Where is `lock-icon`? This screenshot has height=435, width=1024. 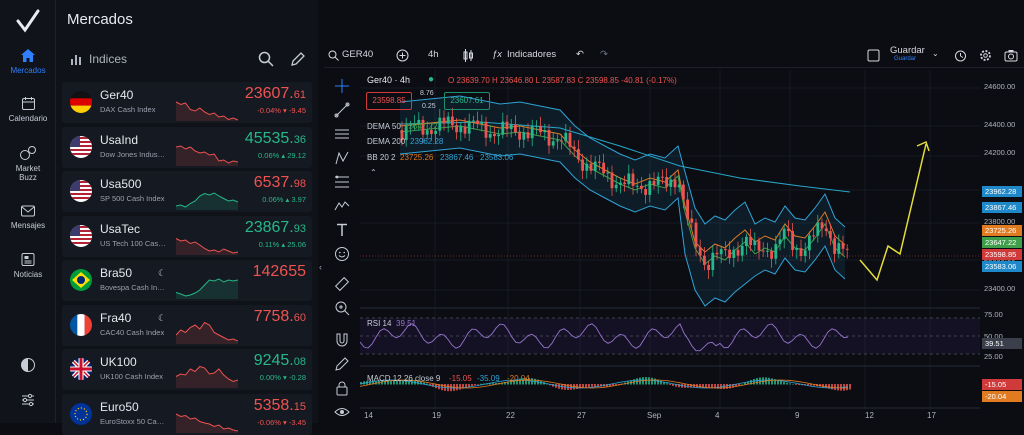
lock-icon is located at coordinates (342, 388).